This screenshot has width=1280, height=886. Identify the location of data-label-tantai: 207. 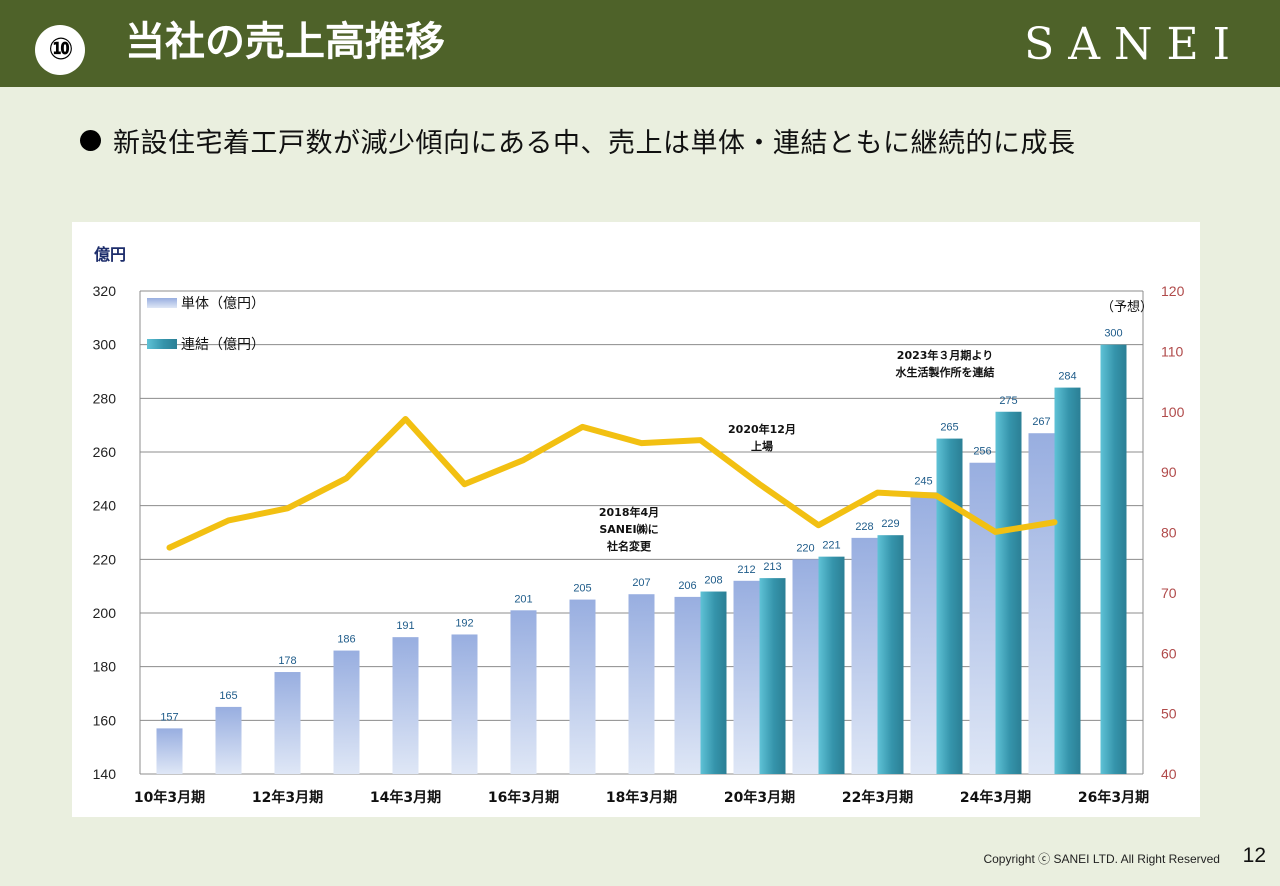
(641, 583).